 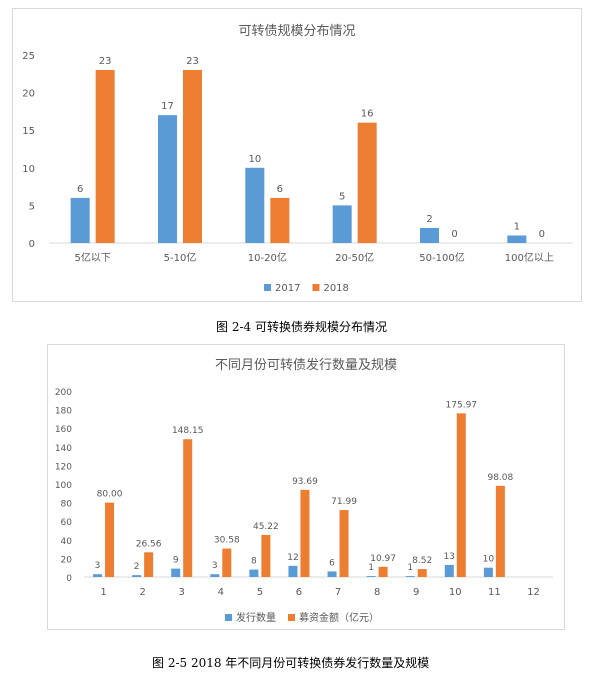 I want to click on chart2-ytick-0: 0, so click(x=69, y=579).